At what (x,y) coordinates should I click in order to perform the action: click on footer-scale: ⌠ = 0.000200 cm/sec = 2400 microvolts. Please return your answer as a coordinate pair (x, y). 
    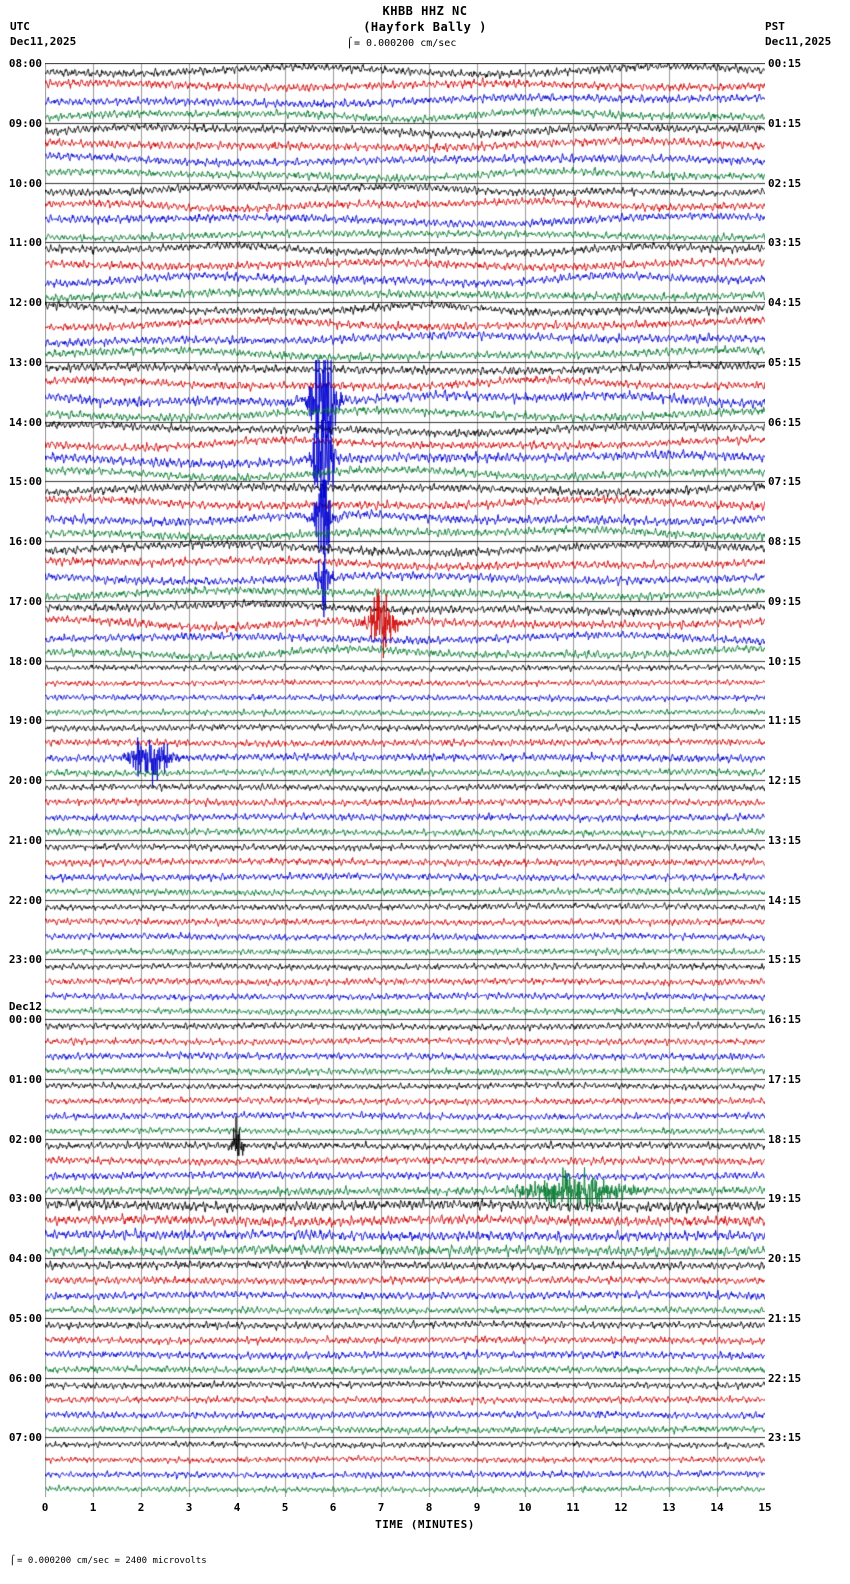
    Looking at the image, I should click on (107, 1561).